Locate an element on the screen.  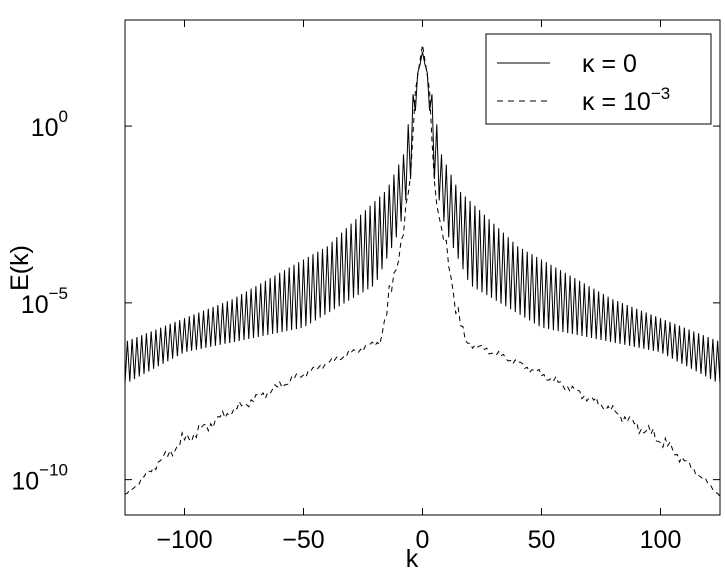
x-tick-label: −50 is located at coordinates (303, 540).